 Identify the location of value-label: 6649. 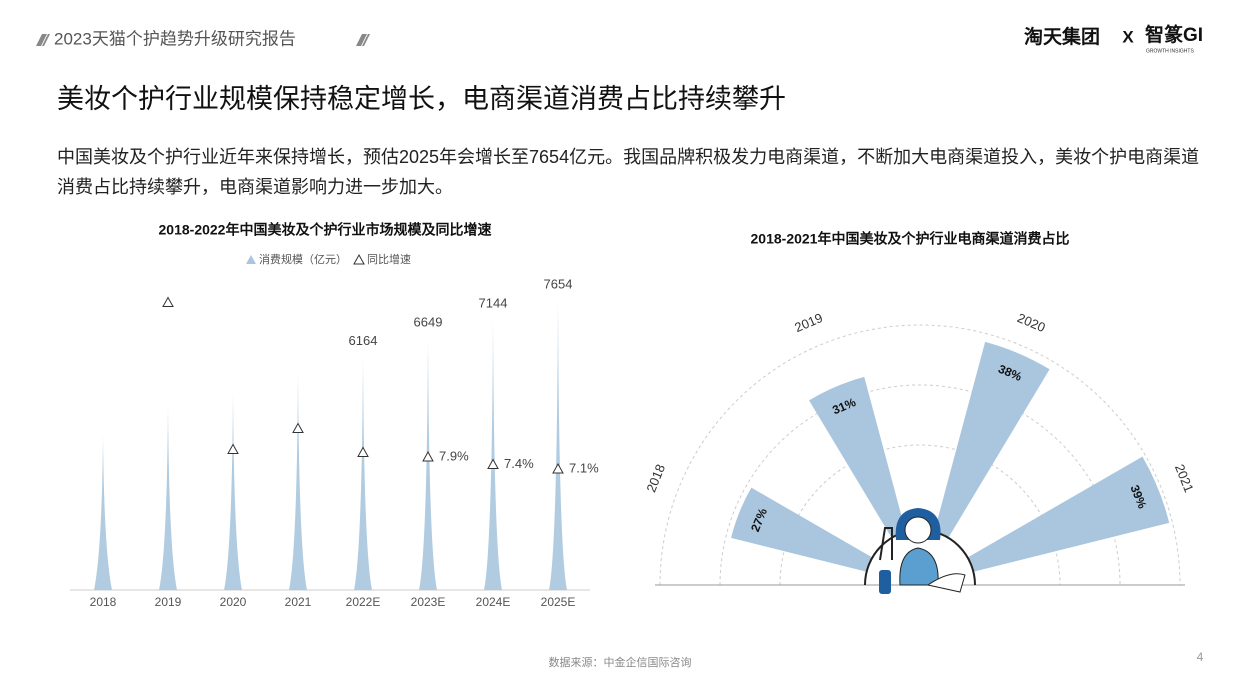
(428, 321).